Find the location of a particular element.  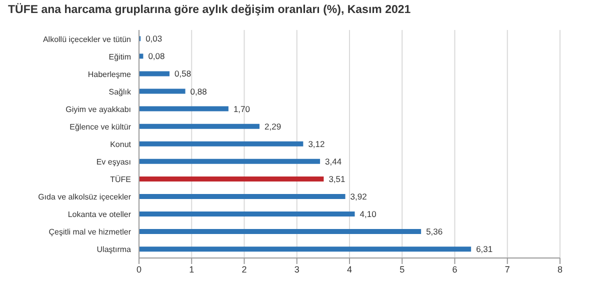

y-tick-label: Eğitim is located at coordinates (120, 57).